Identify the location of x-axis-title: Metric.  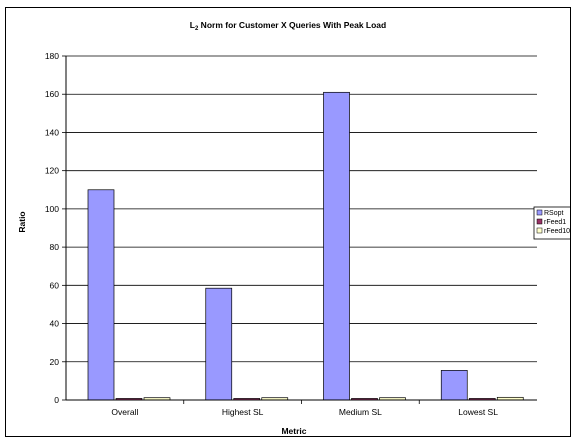
(293, 431).